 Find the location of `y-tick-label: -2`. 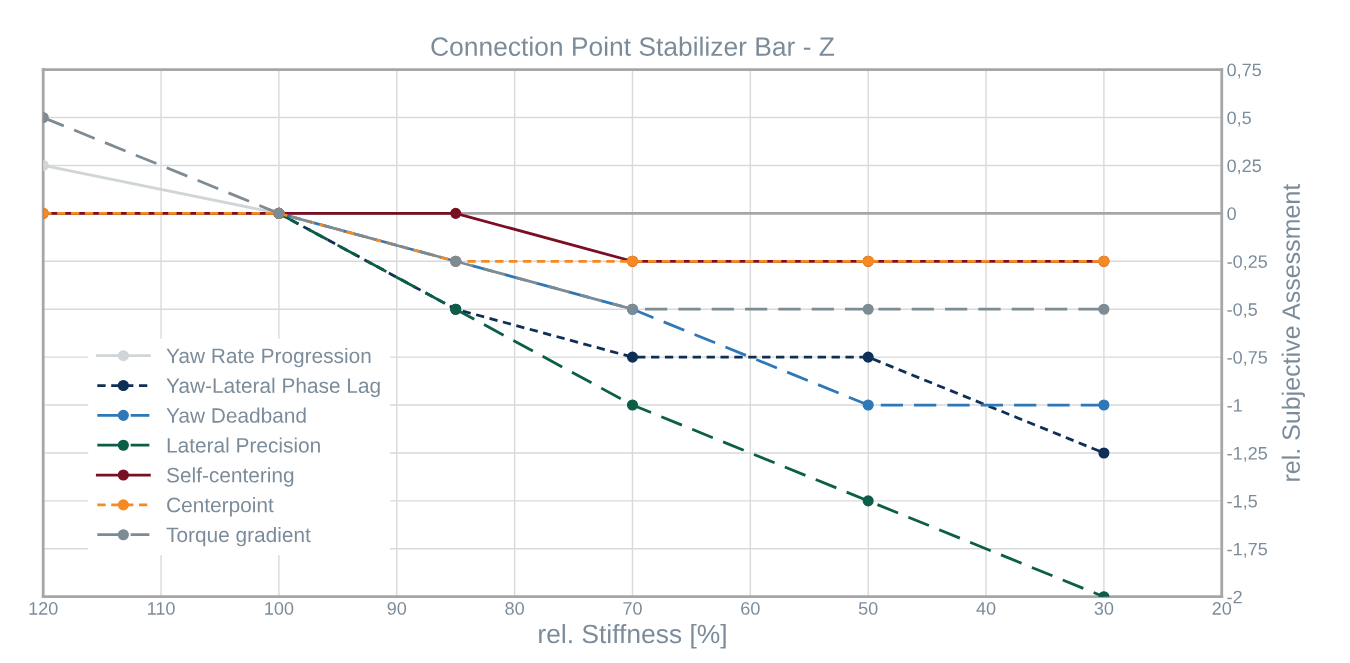

y-tick-label: -2 is located at coordinates (1234, 597).